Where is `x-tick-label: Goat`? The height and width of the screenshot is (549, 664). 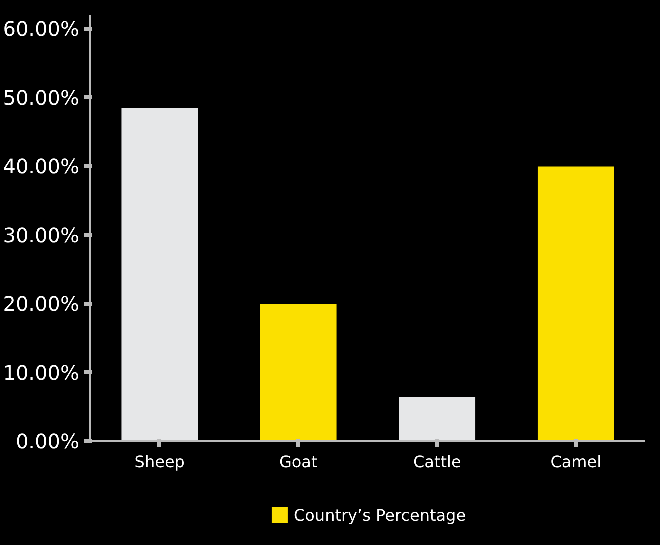
x-tick-label: Goat is located at coordinates (298, 462).